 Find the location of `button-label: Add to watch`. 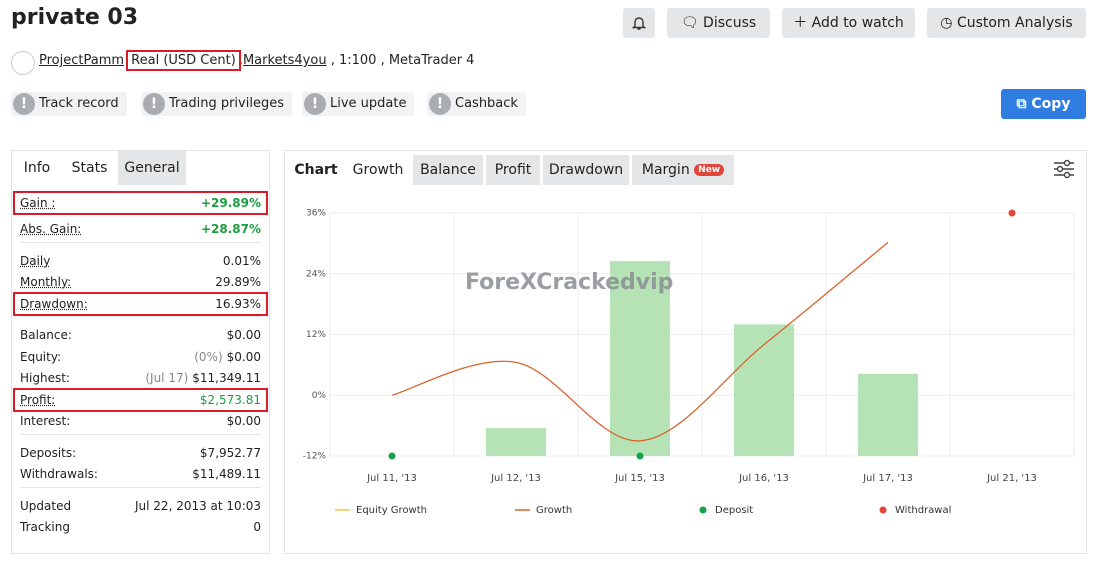

button-label: Add to watch is located at coordinates (857, 23).